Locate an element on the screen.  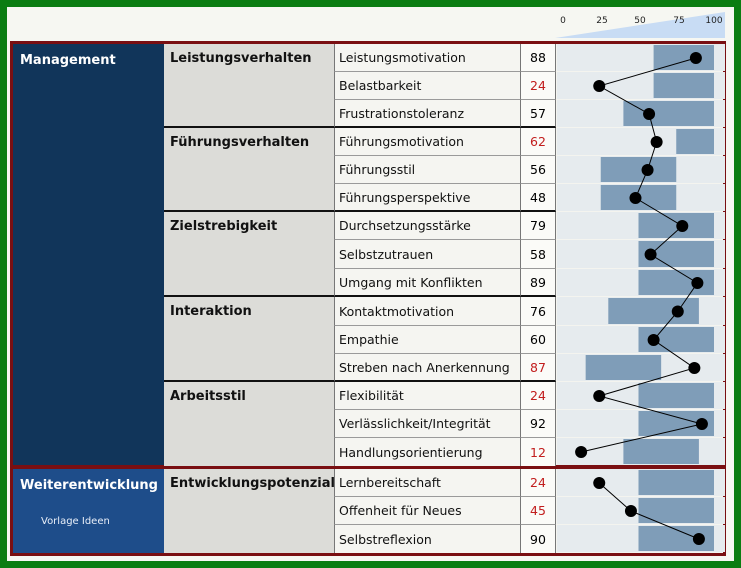
row-label: Verlässlichkeit/Integrität is located at coordinates (427, 424).